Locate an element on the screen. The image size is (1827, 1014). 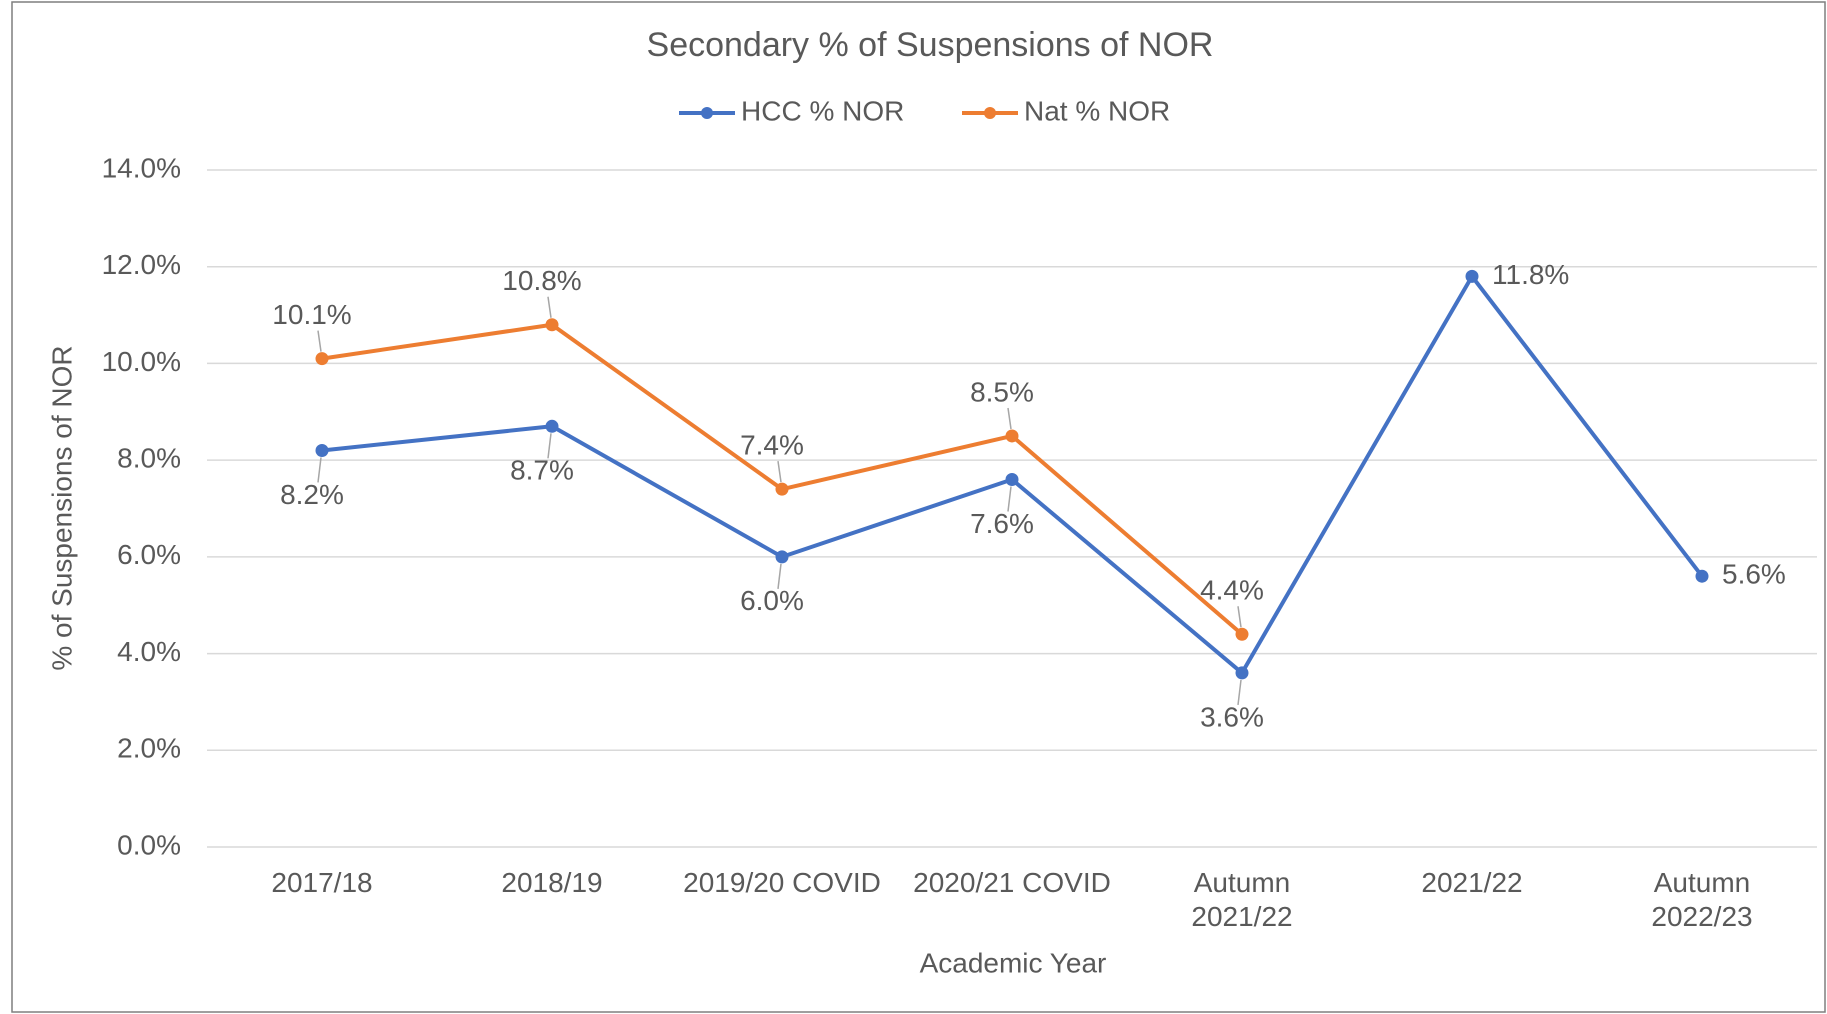
data-label: 8.7% is located at coordinates (542, 470).